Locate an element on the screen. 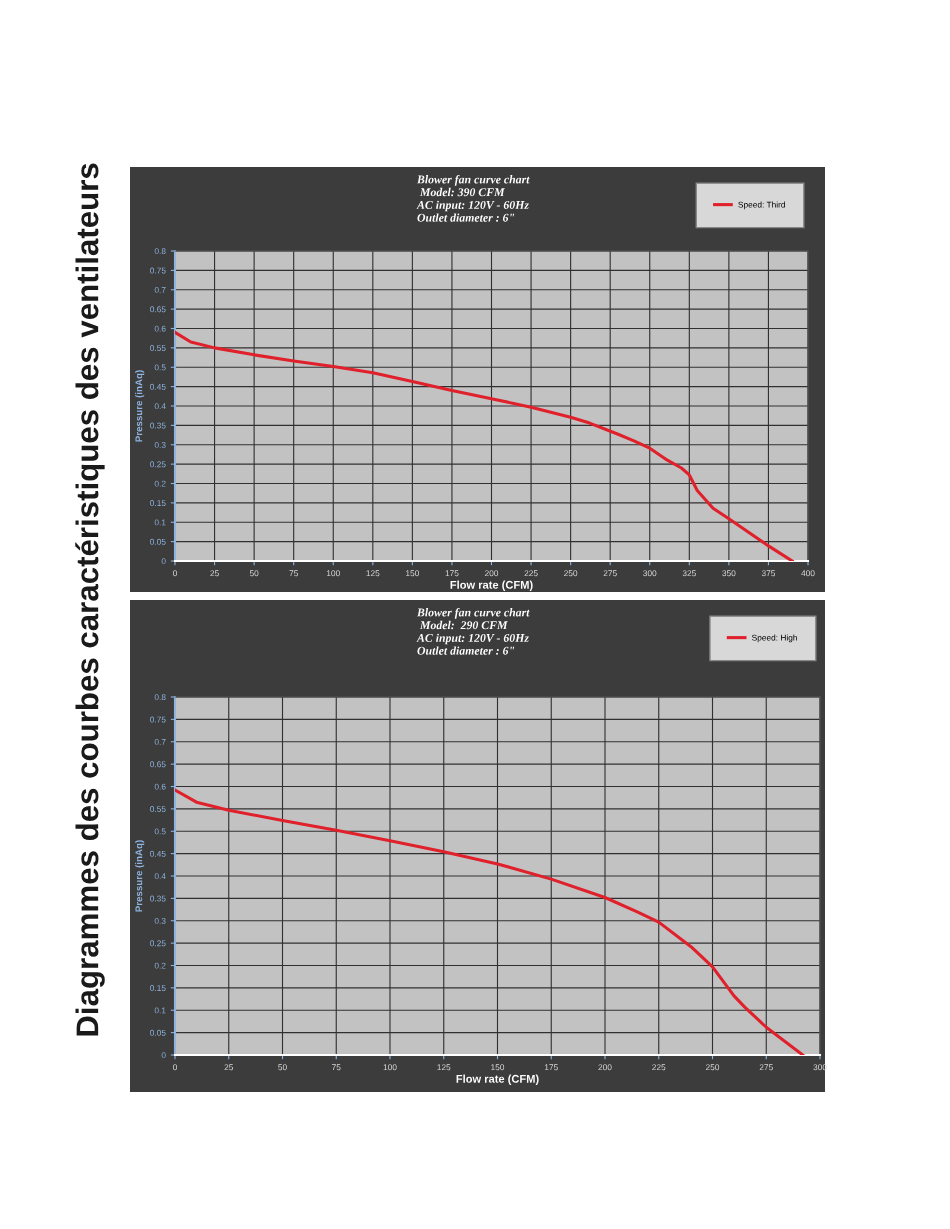 The image size is (950, 1229). text: Diagrammes des courbes caractéristiques des ventilateurs is located at coordinates (90, 599).